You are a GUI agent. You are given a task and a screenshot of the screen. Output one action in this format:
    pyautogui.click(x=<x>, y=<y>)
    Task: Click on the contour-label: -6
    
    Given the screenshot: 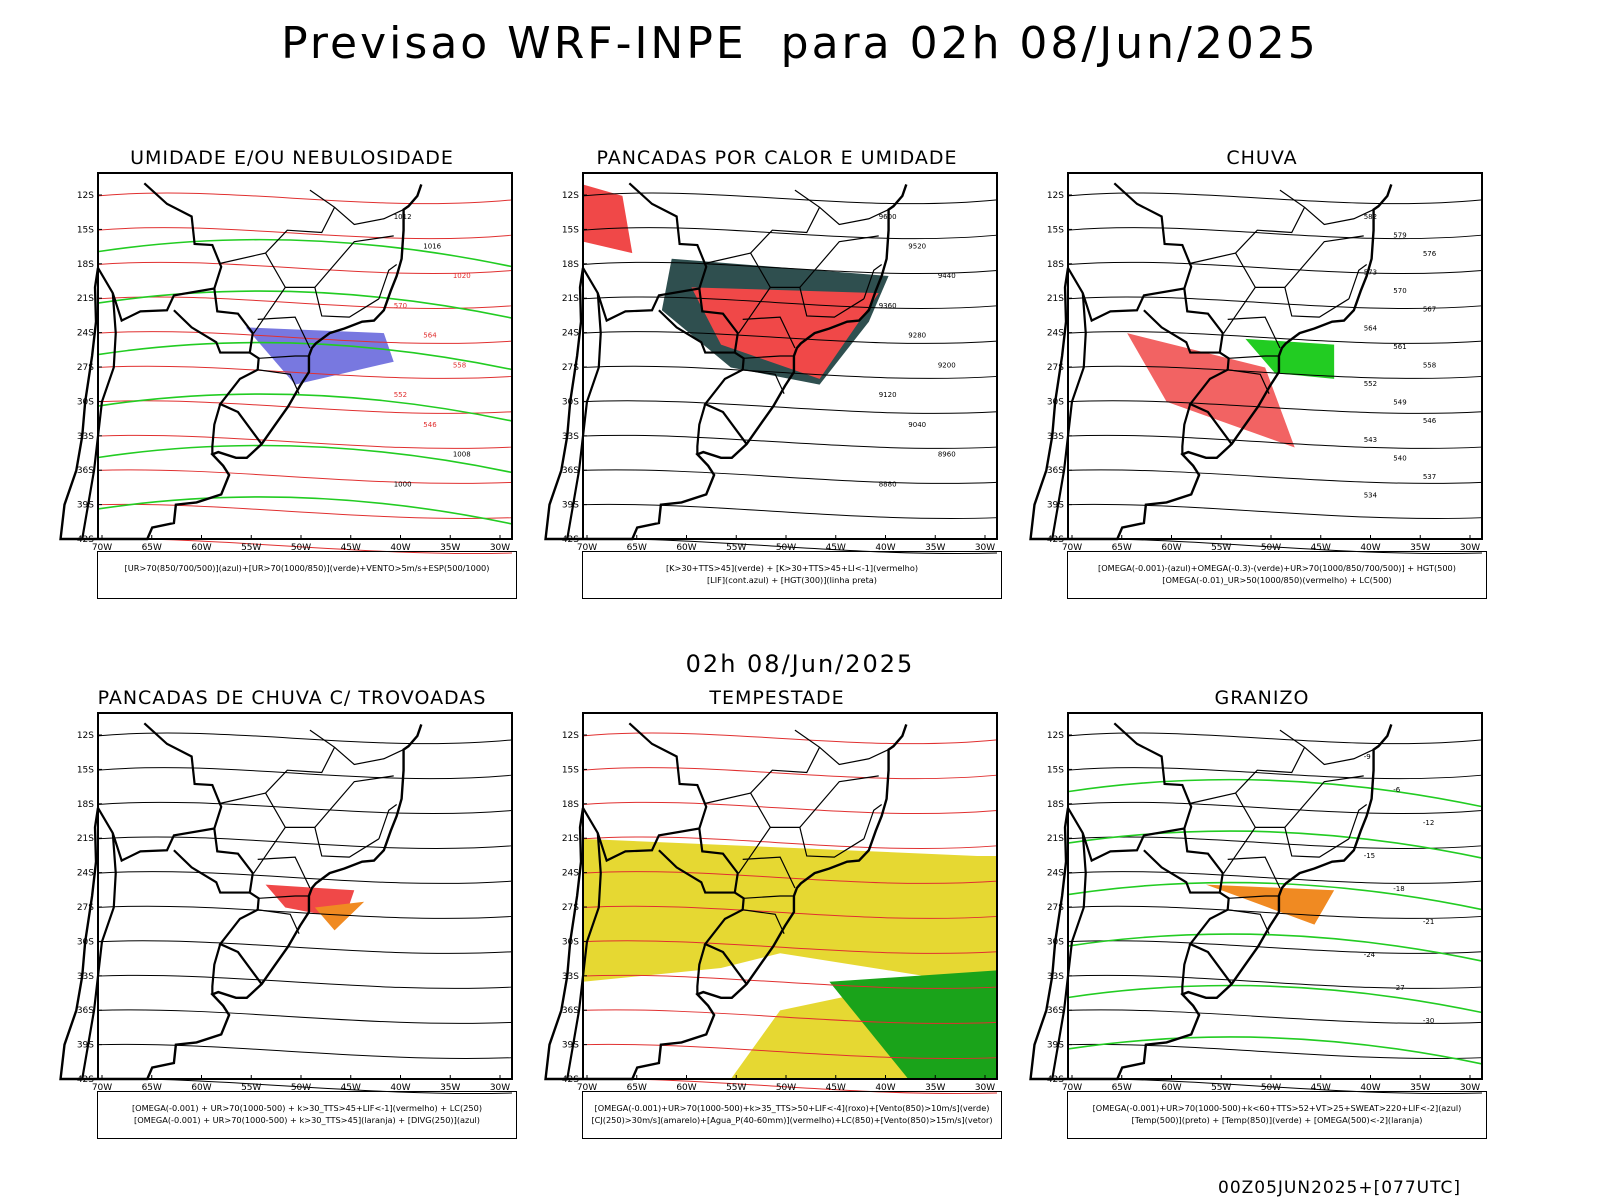 What is the action you would take?
    pyautogui.click(x=1397, y=790)
    